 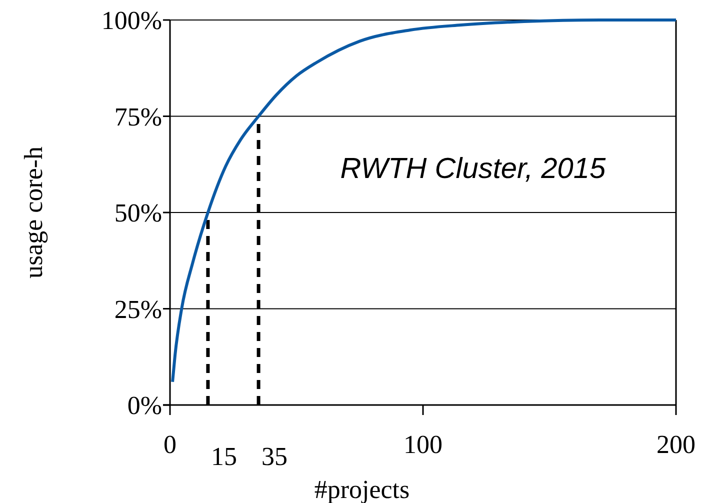 I want to click on ref-line-label: 15, so click(x=223, y=456).